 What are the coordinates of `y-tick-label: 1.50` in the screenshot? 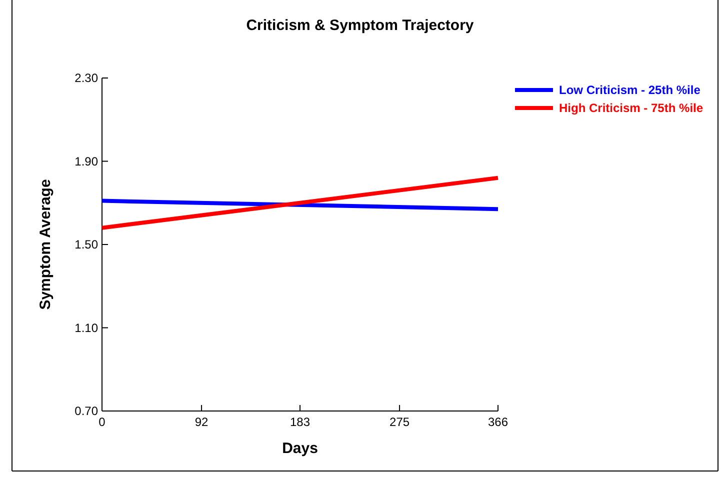 It's located at (86, 245).